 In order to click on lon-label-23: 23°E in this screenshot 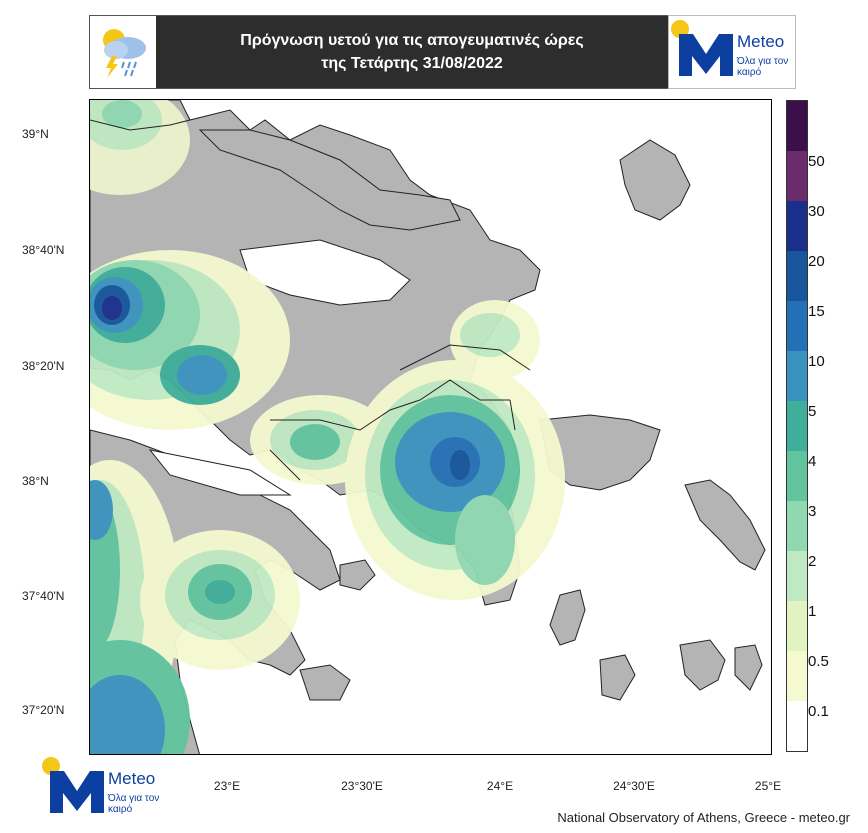, I will do `click(227, 786)`.